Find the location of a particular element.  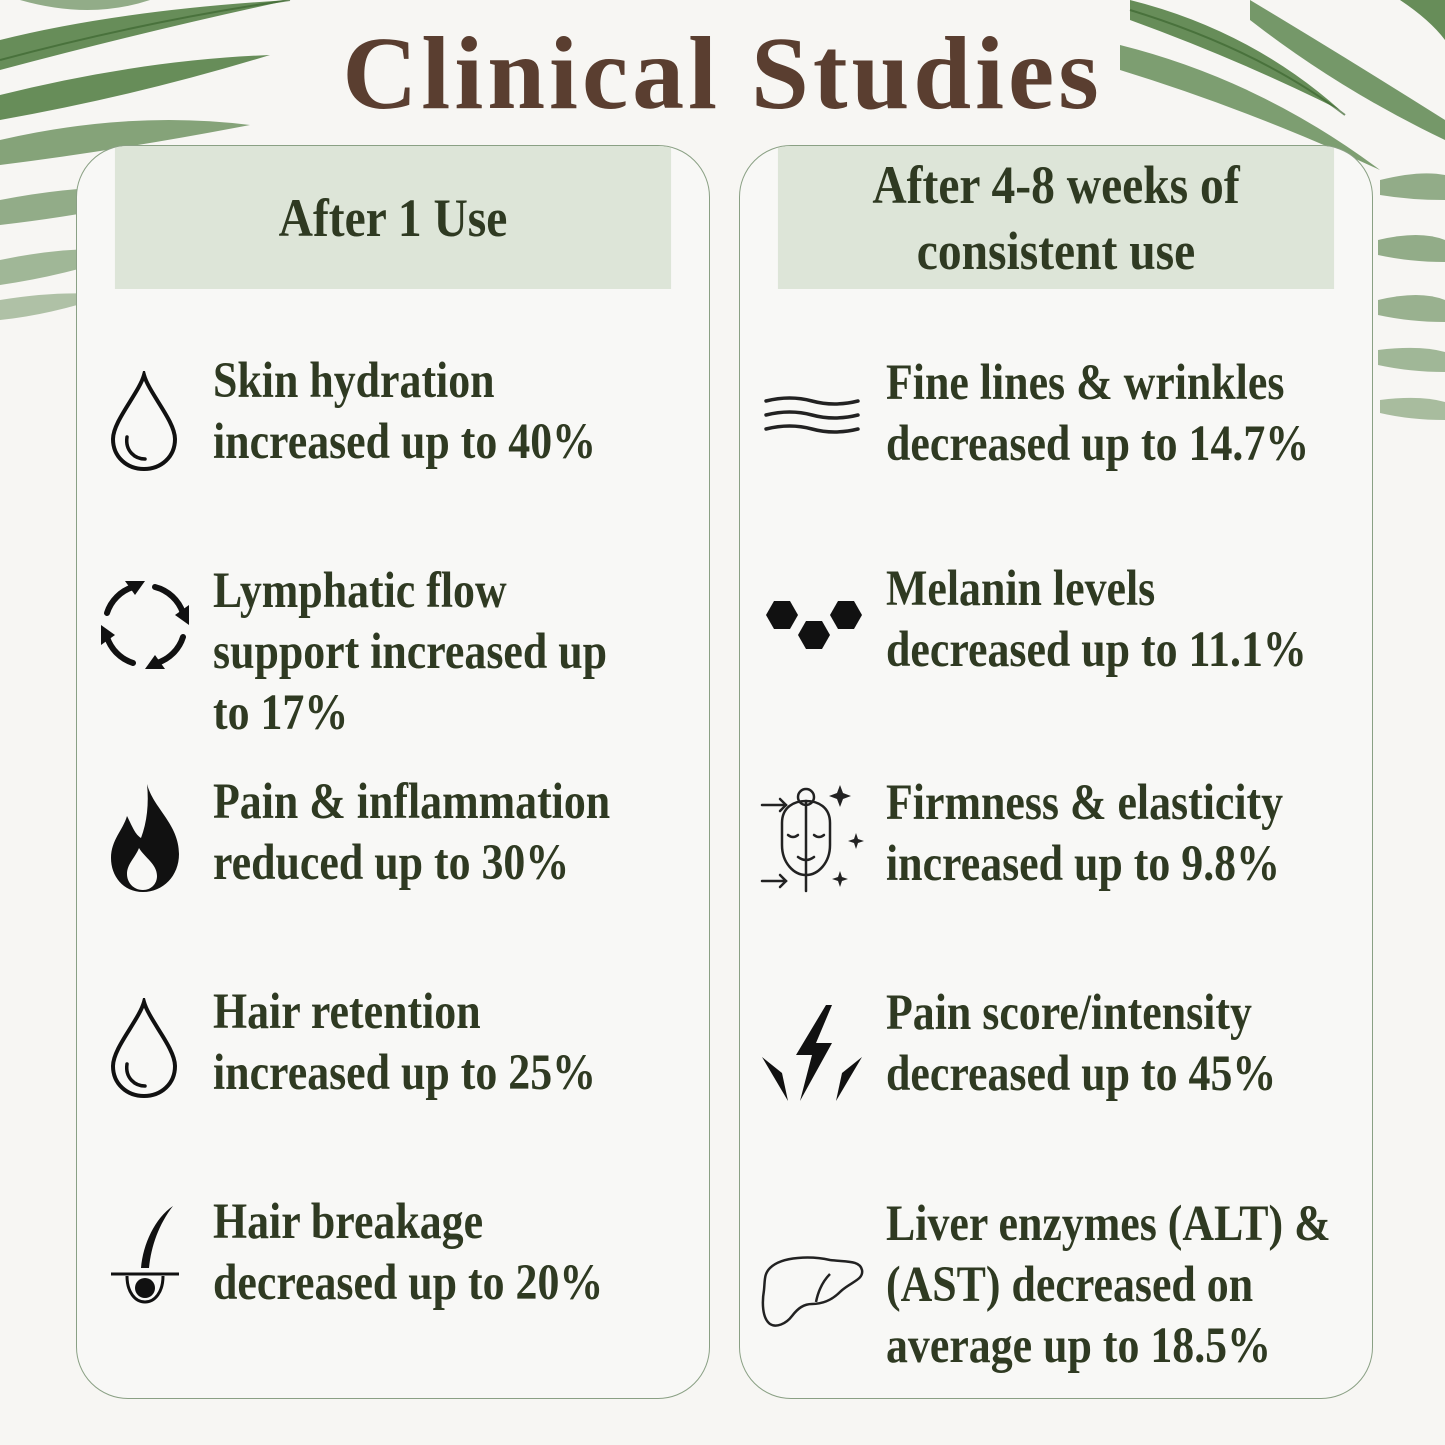

wave-lines-icon is located at coordinates (812, 415).